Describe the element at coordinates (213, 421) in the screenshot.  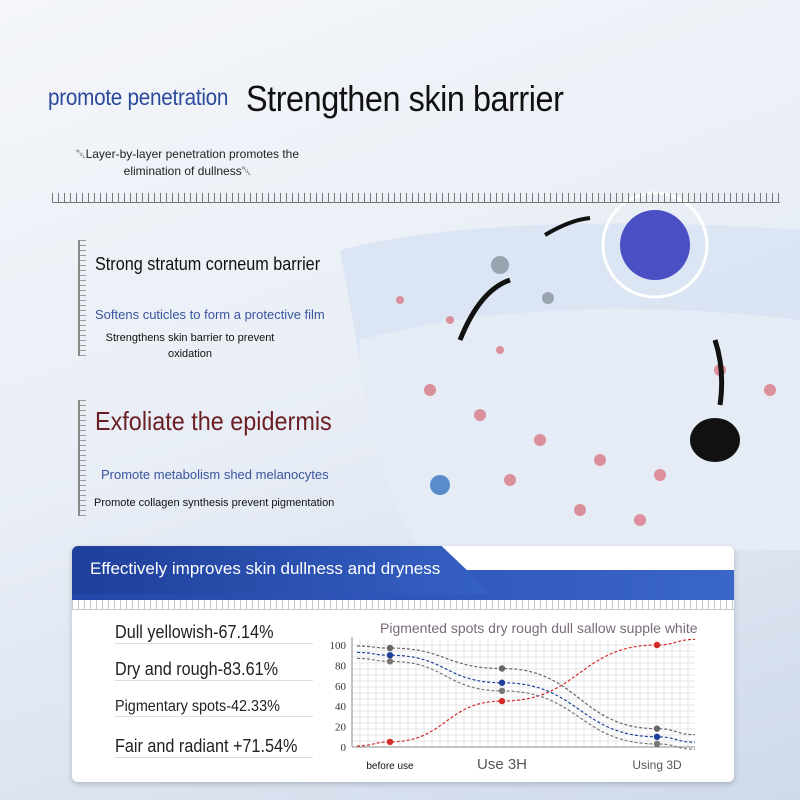
I see `section2-heading: Exfoliate the epidermis` at that location.